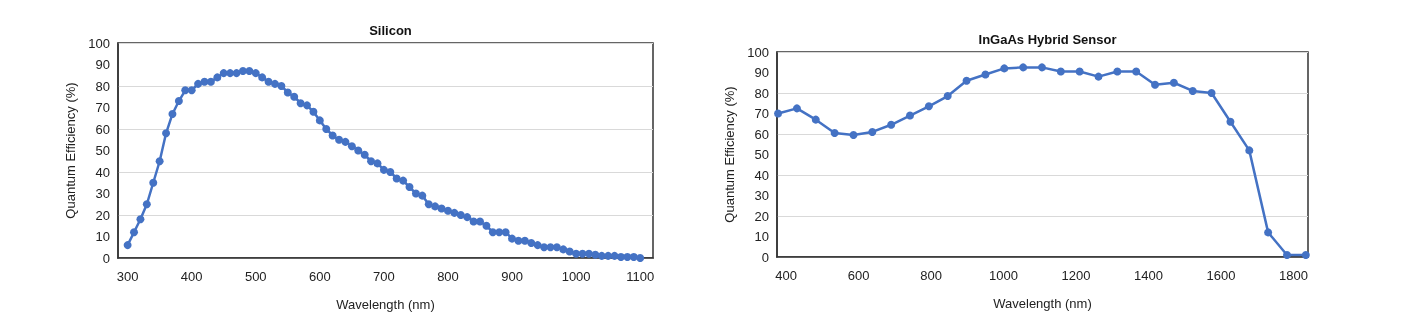 Image resolution: width=1401 pixels, height=328 pixels. What do you see at coordinates (384, 276) in the screenshot?
I see `x-tick-label: 700` at bounding box center [384, 276].